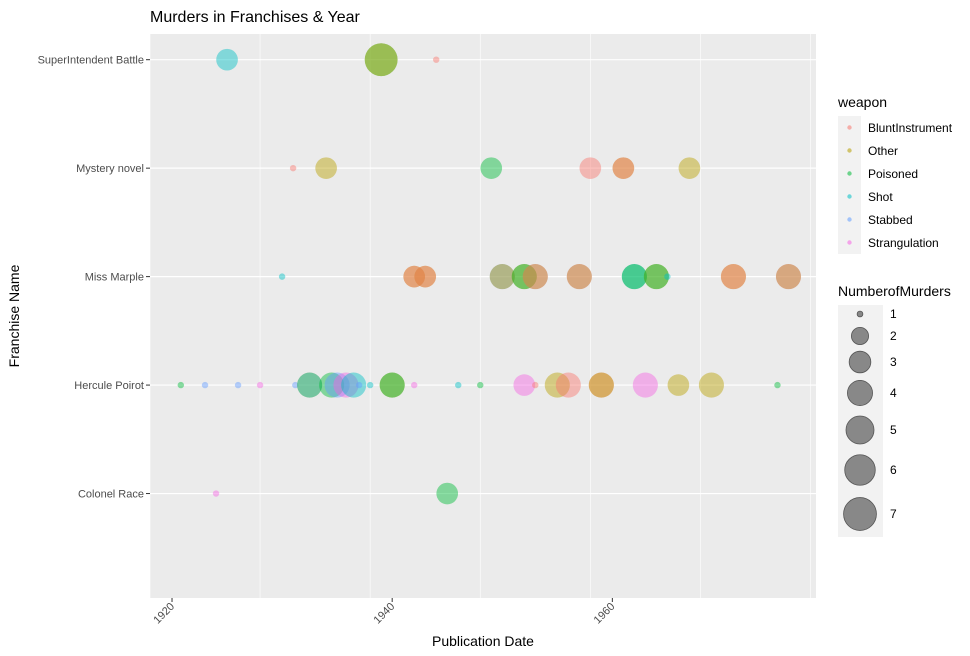 The width and height of the screenshot is (970, 656). What do you see at coordinates (894, 291) in the screenshot?
I see `size-legend-title: NumberofMurders` at bounding box center [894, 291].